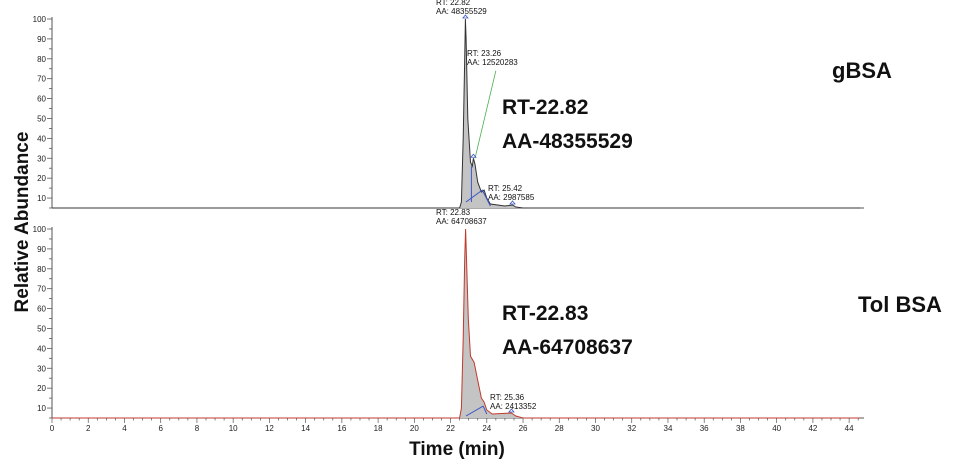 This screenshot has height=465, width=964. What do you see at coordinates (507, 397) in the screenshot?
I see `peak-rt-label: RT: 25.36` at bounding box center [507, 397].